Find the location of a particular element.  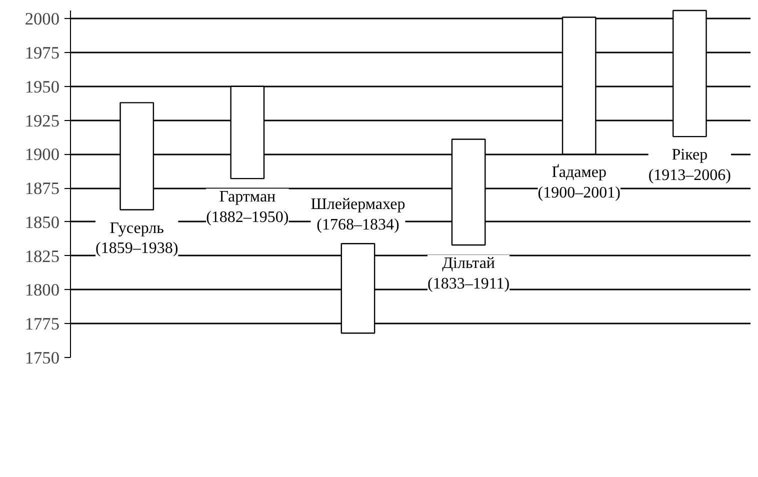

y-tick-label: 1950 is located at coordinates (42, 86).